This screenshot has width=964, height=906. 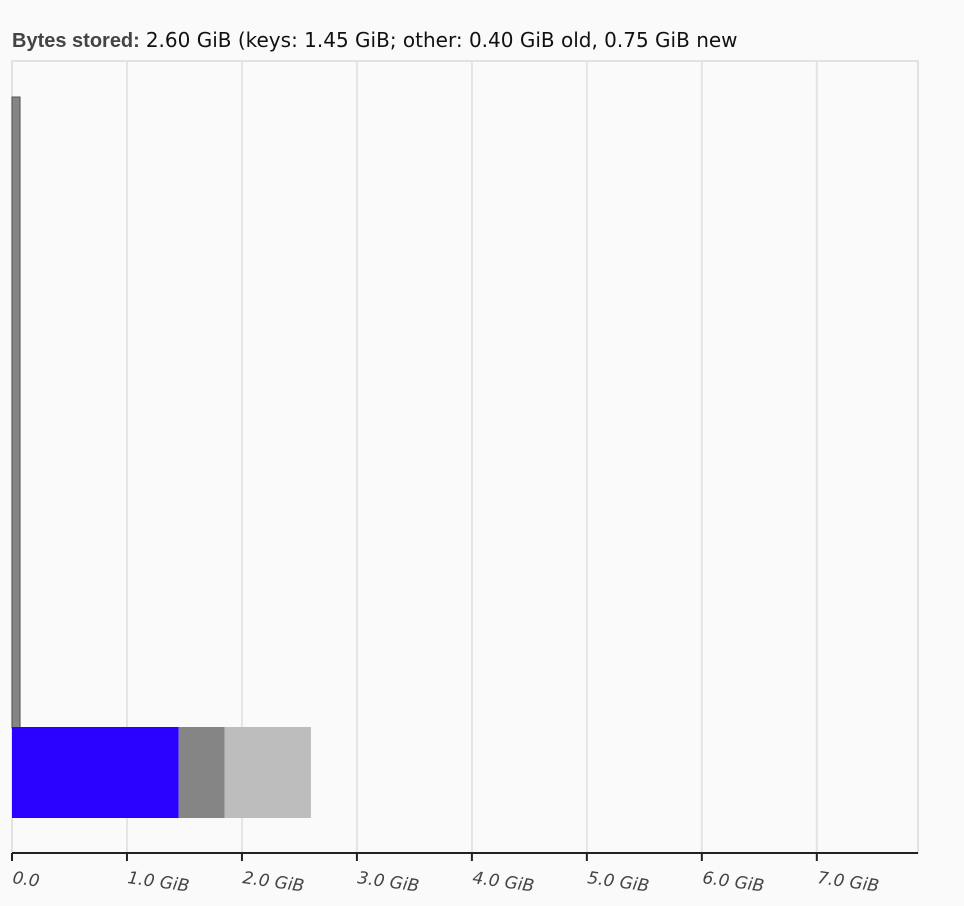 I want to click on x-tick-label: 0.0, so click(x=26, y=880).